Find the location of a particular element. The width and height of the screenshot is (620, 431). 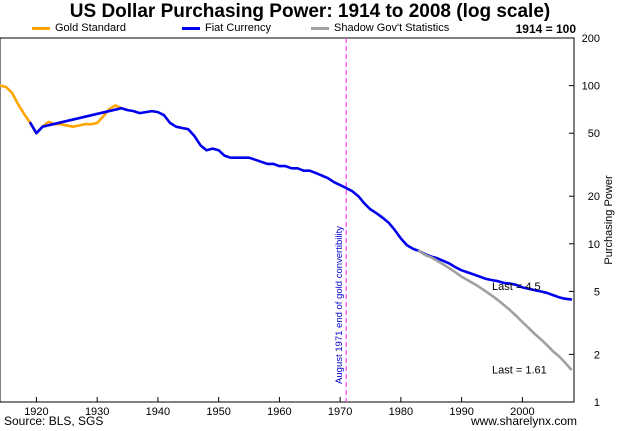

y-tick-label: 20 is located at coordinates (594, 197).